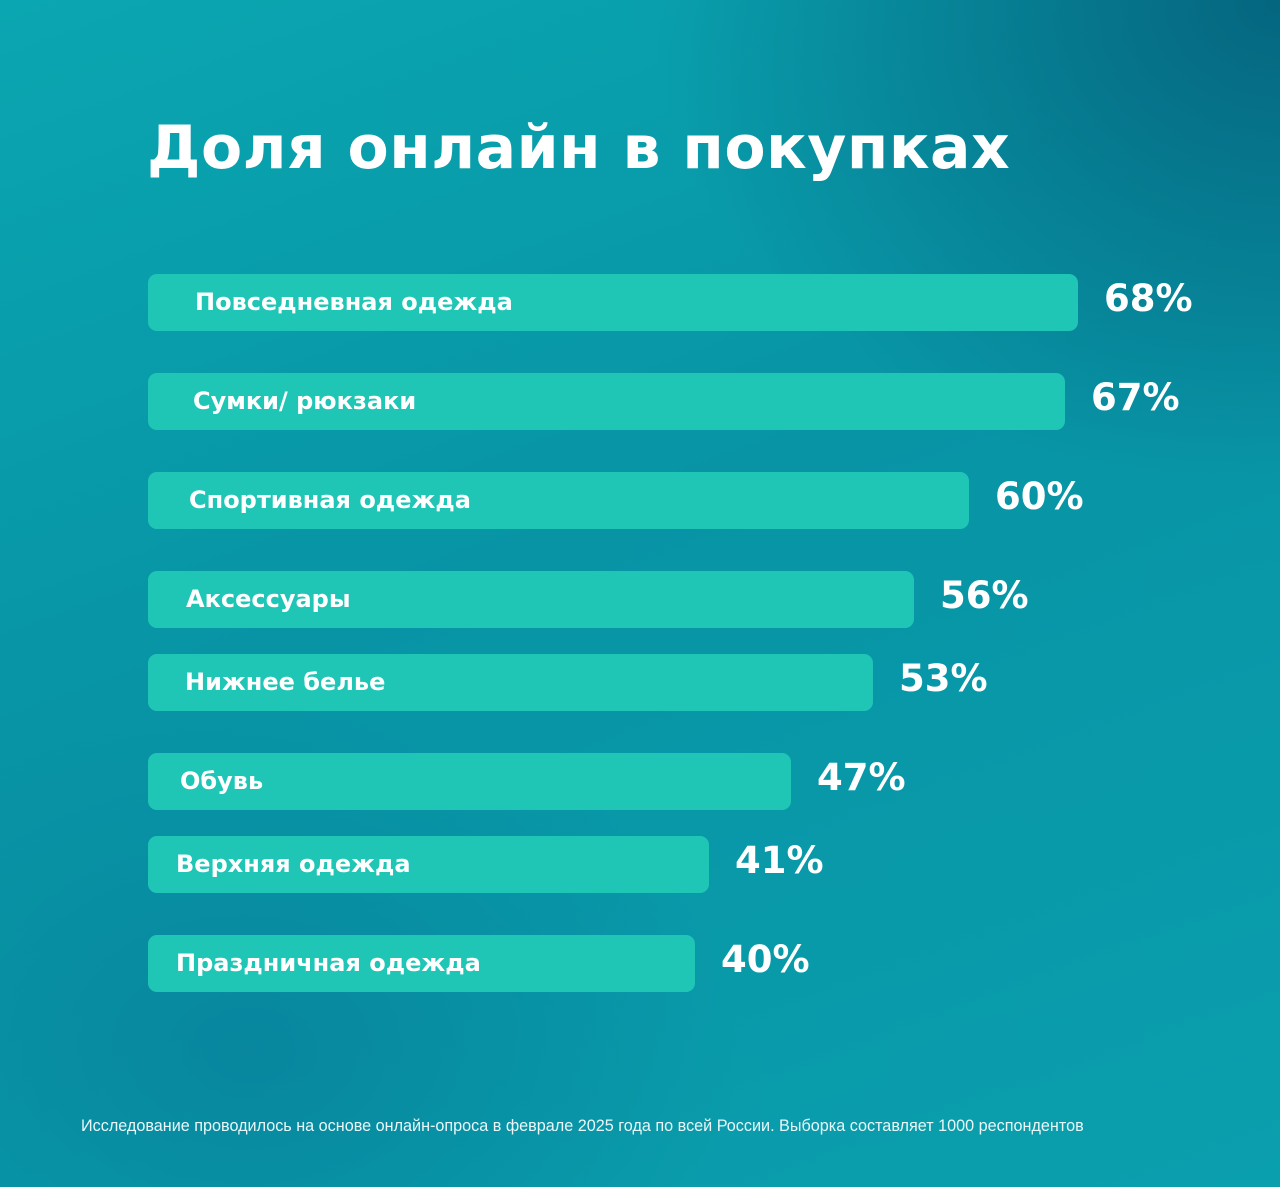  Describe the element at coordinates (293, 864) in the screenshot. I see `bar-label: Верхняя одежда` at that location.